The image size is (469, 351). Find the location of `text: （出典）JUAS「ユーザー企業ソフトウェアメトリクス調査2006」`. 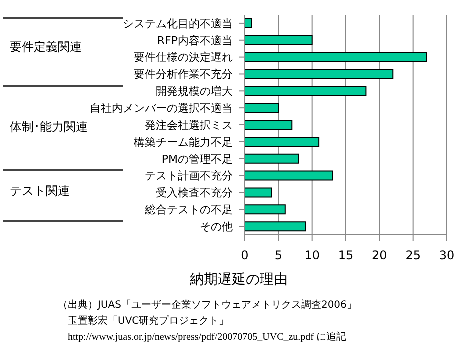

text: （出典）JUAS「ユーザー企業ソフトウェアメトリクス調査2006」 is located at coordinates (207, 305).